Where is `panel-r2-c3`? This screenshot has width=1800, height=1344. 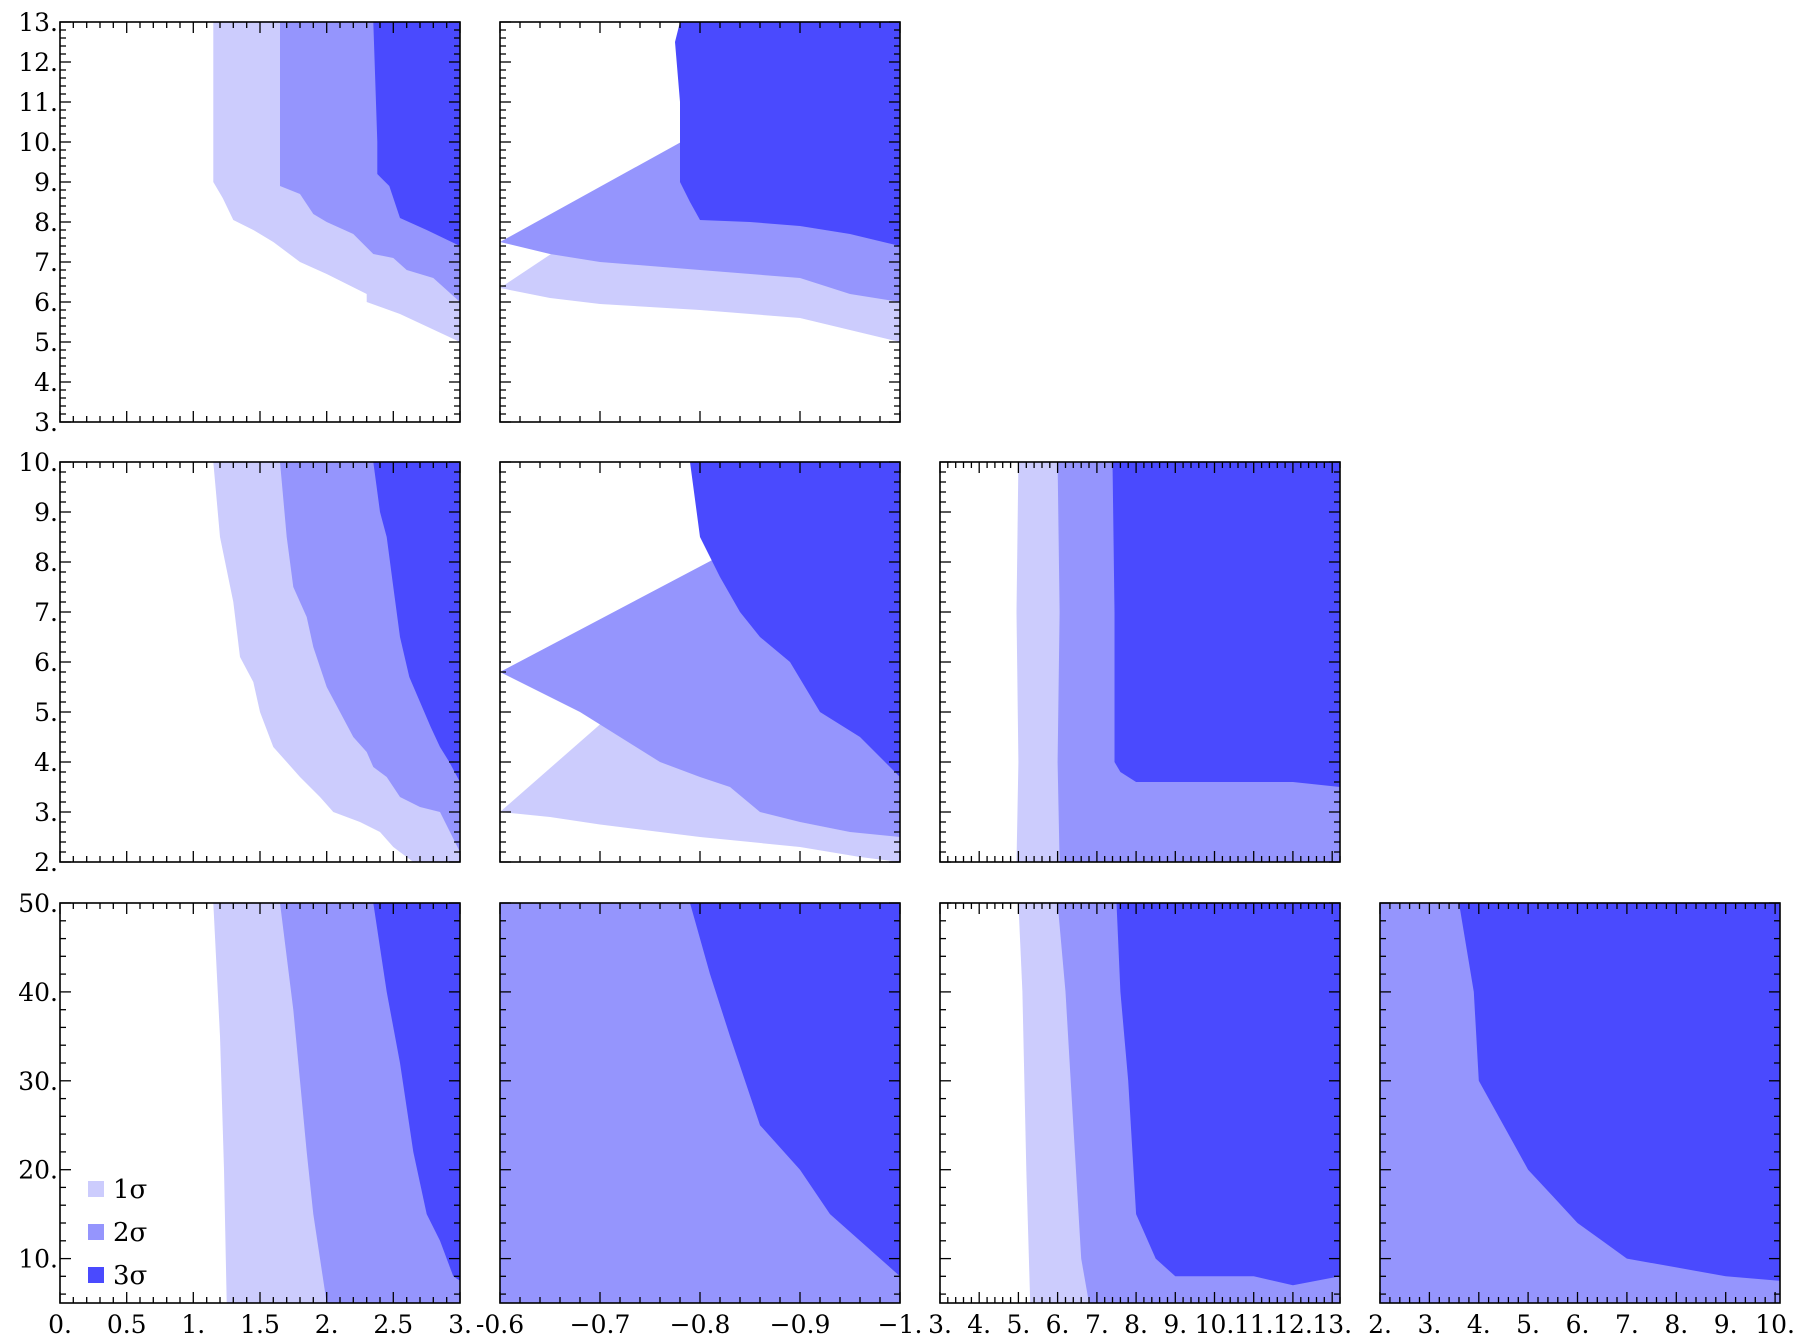
panel-r2-c3 is located at coordinates (1580, 1103).